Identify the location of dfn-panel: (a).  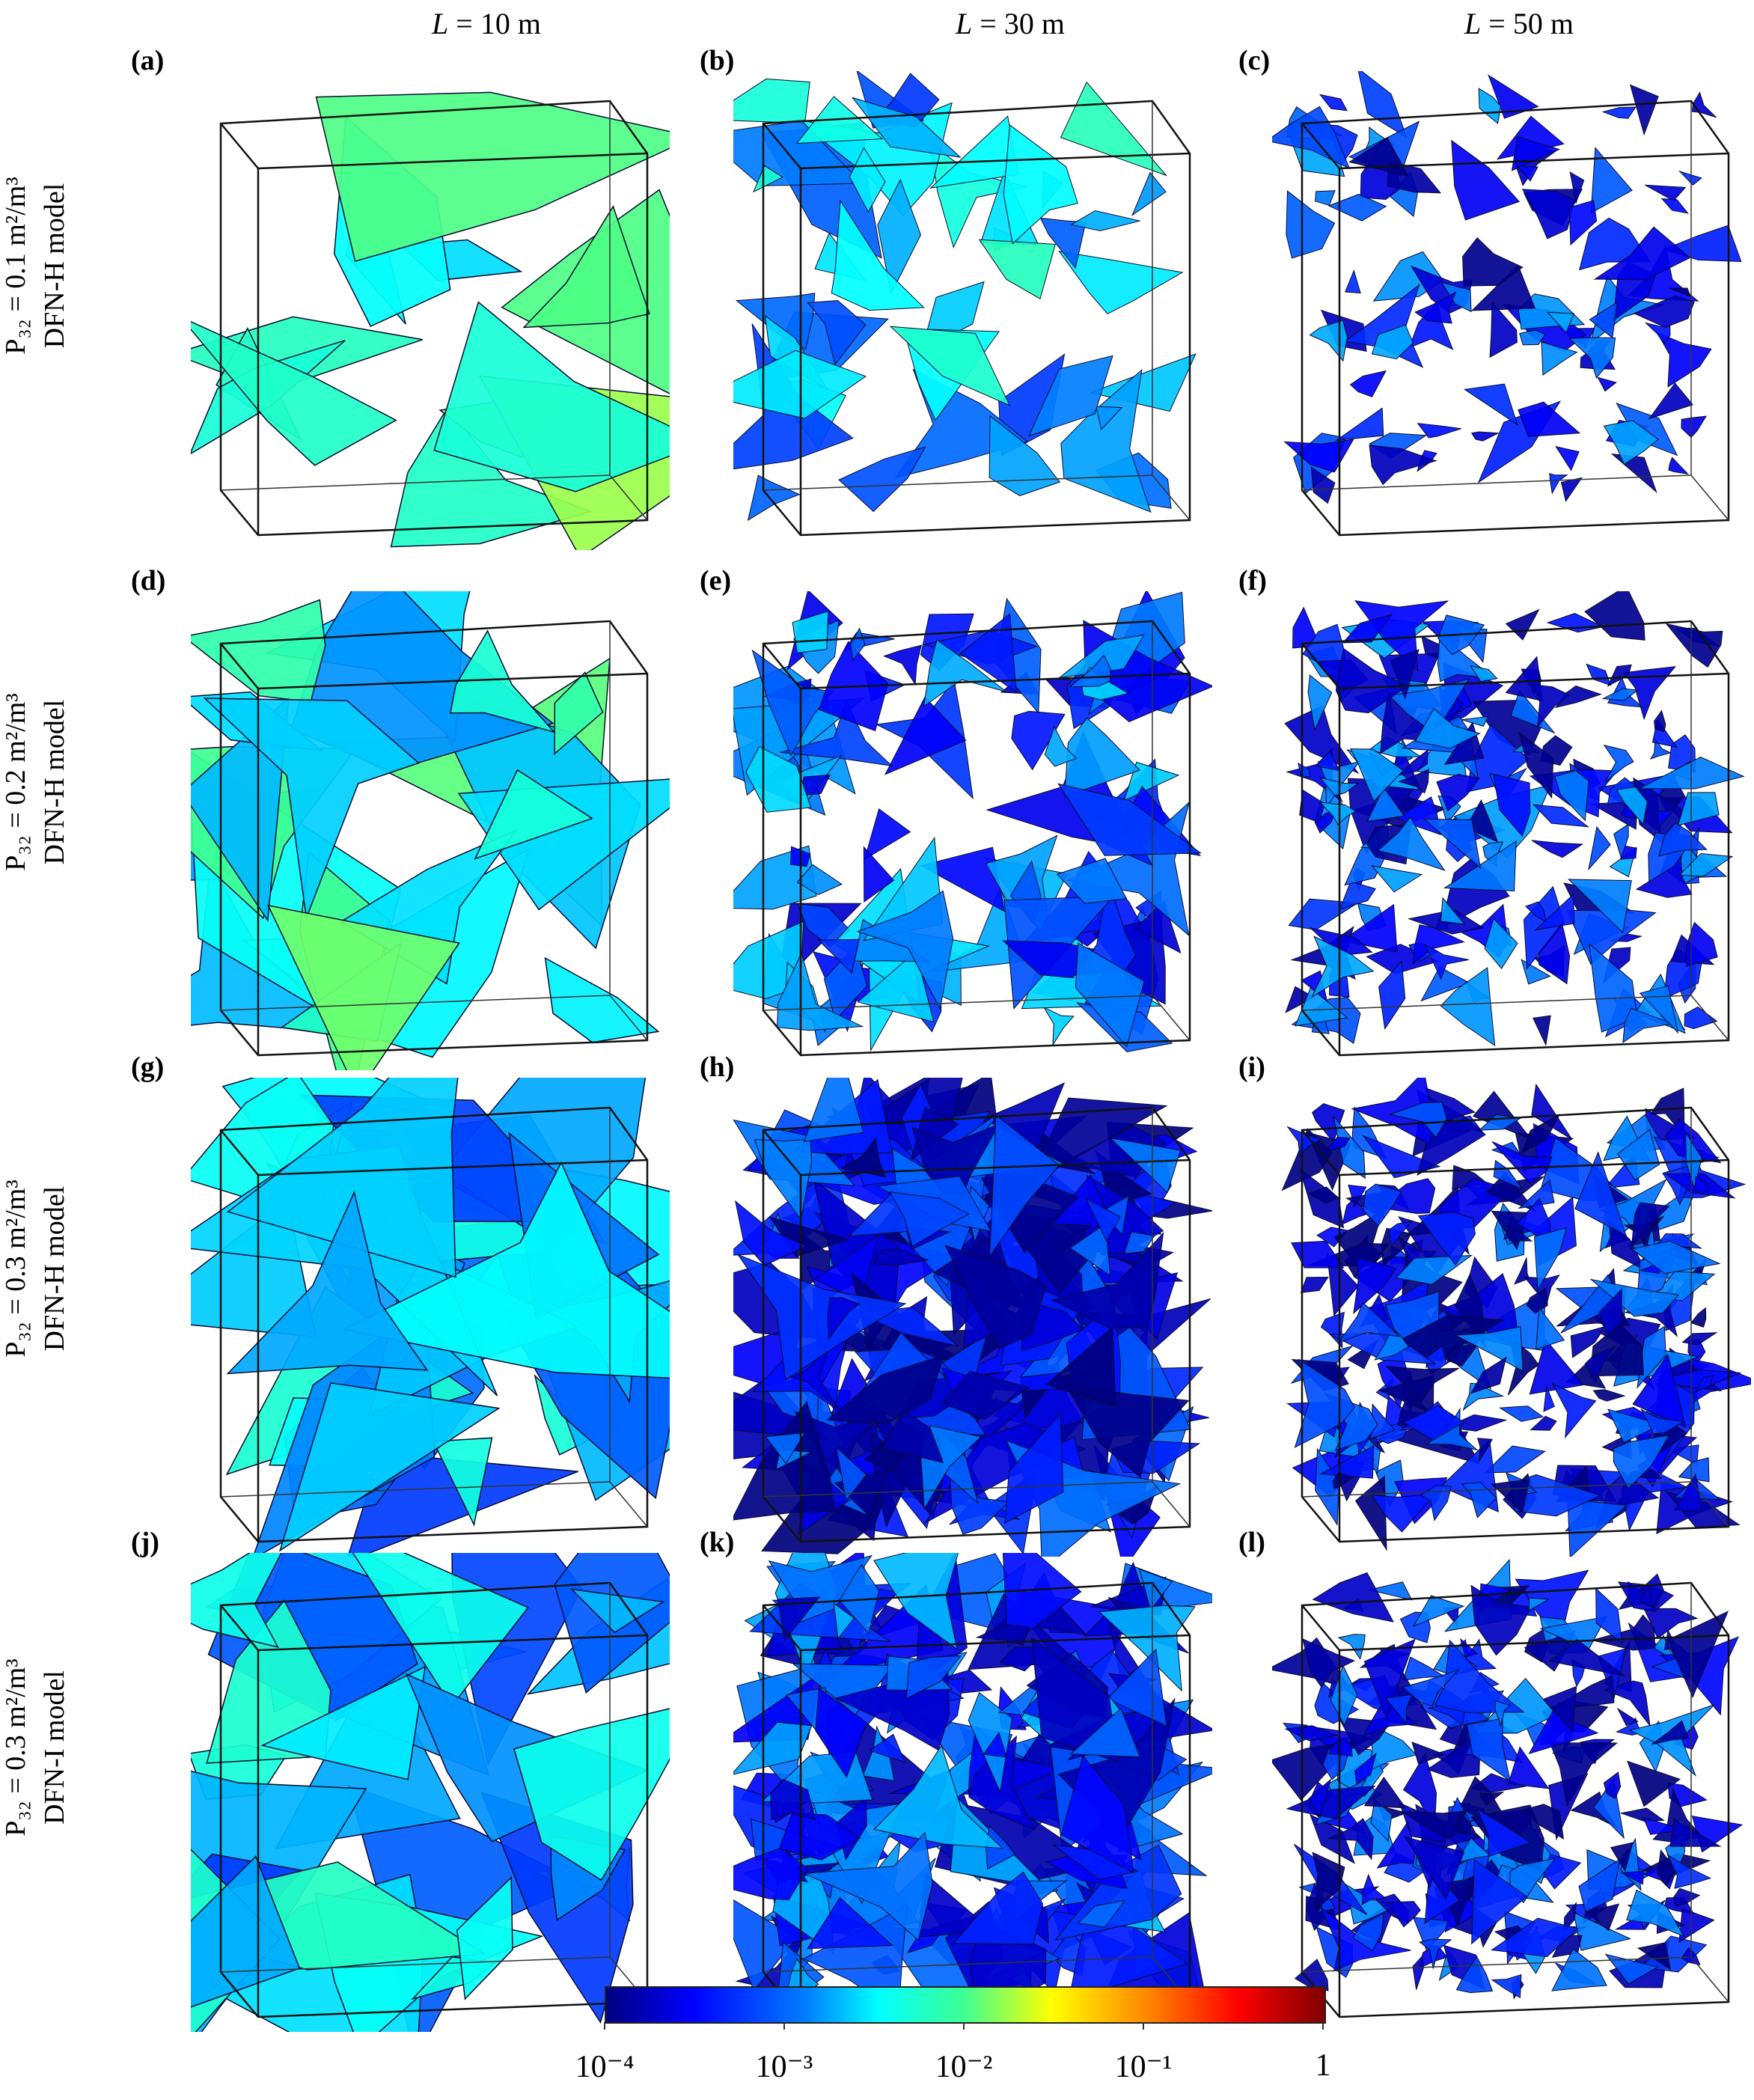
(401, 297).